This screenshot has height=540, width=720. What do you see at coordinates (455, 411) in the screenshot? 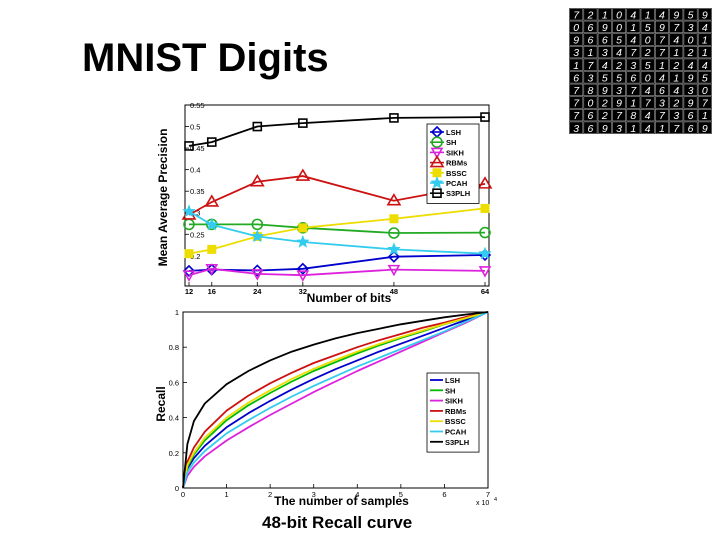
I see `recall-legend-label: RBMs` at bounding box center [455, 411].